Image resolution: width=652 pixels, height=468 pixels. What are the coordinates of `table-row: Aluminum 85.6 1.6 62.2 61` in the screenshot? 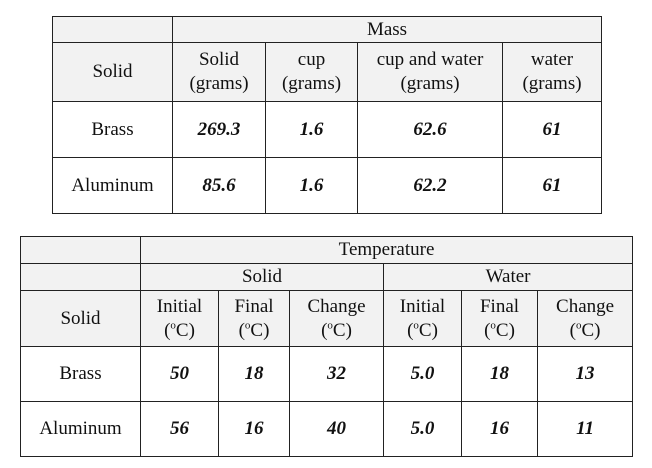 It's located at (327, 185).